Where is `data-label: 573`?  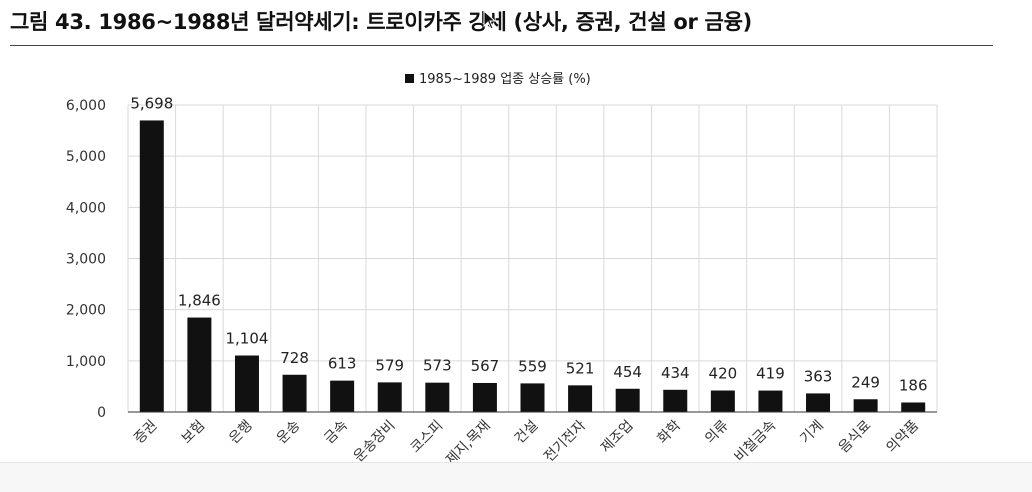
data-label: 573 is located at coordinates (437, 366).